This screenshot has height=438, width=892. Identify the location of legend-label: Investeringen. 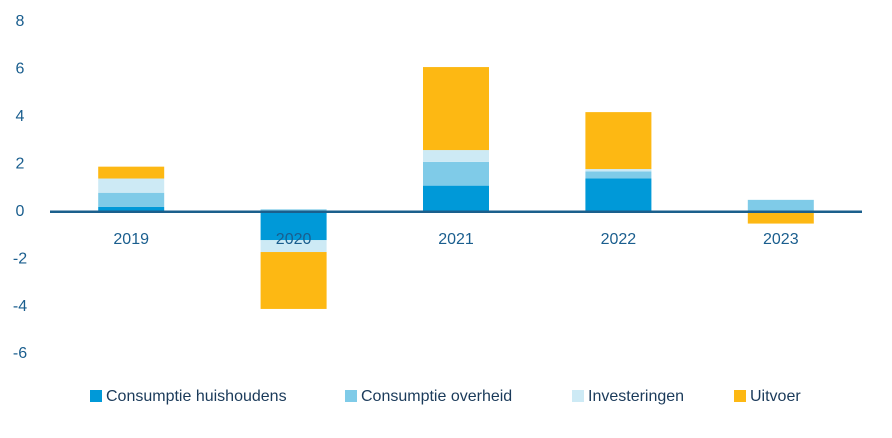
(636, 396).